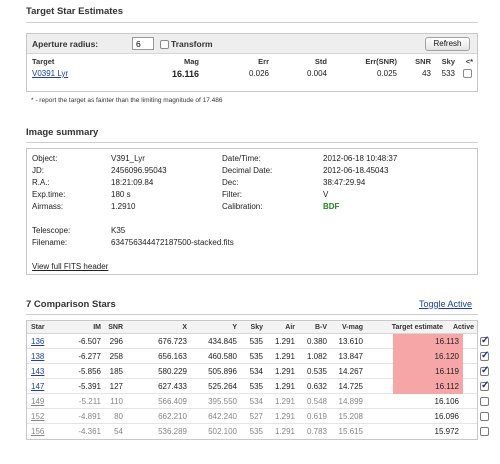 The image size is (500, 464). What do you see at coordinates (164, 44) in the screenshot?
I see `transform-checkbox` at bounding box center [164, 44].